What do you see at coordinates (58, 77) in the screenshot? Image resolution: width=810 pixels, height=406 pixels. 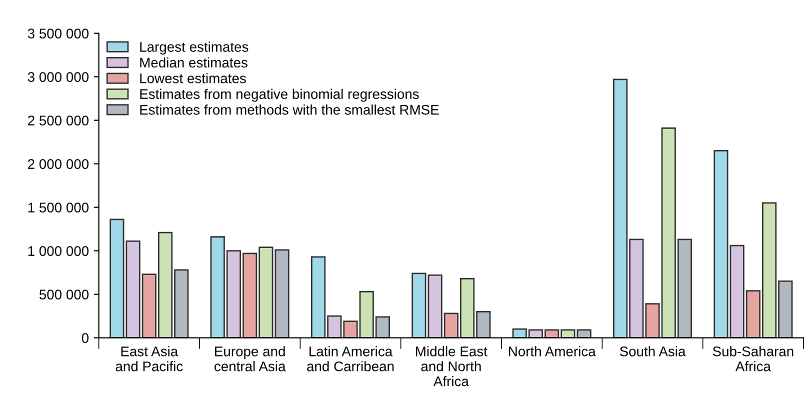 I see `y-tick-label: 3 000 000` at bounding box center [58, 77].